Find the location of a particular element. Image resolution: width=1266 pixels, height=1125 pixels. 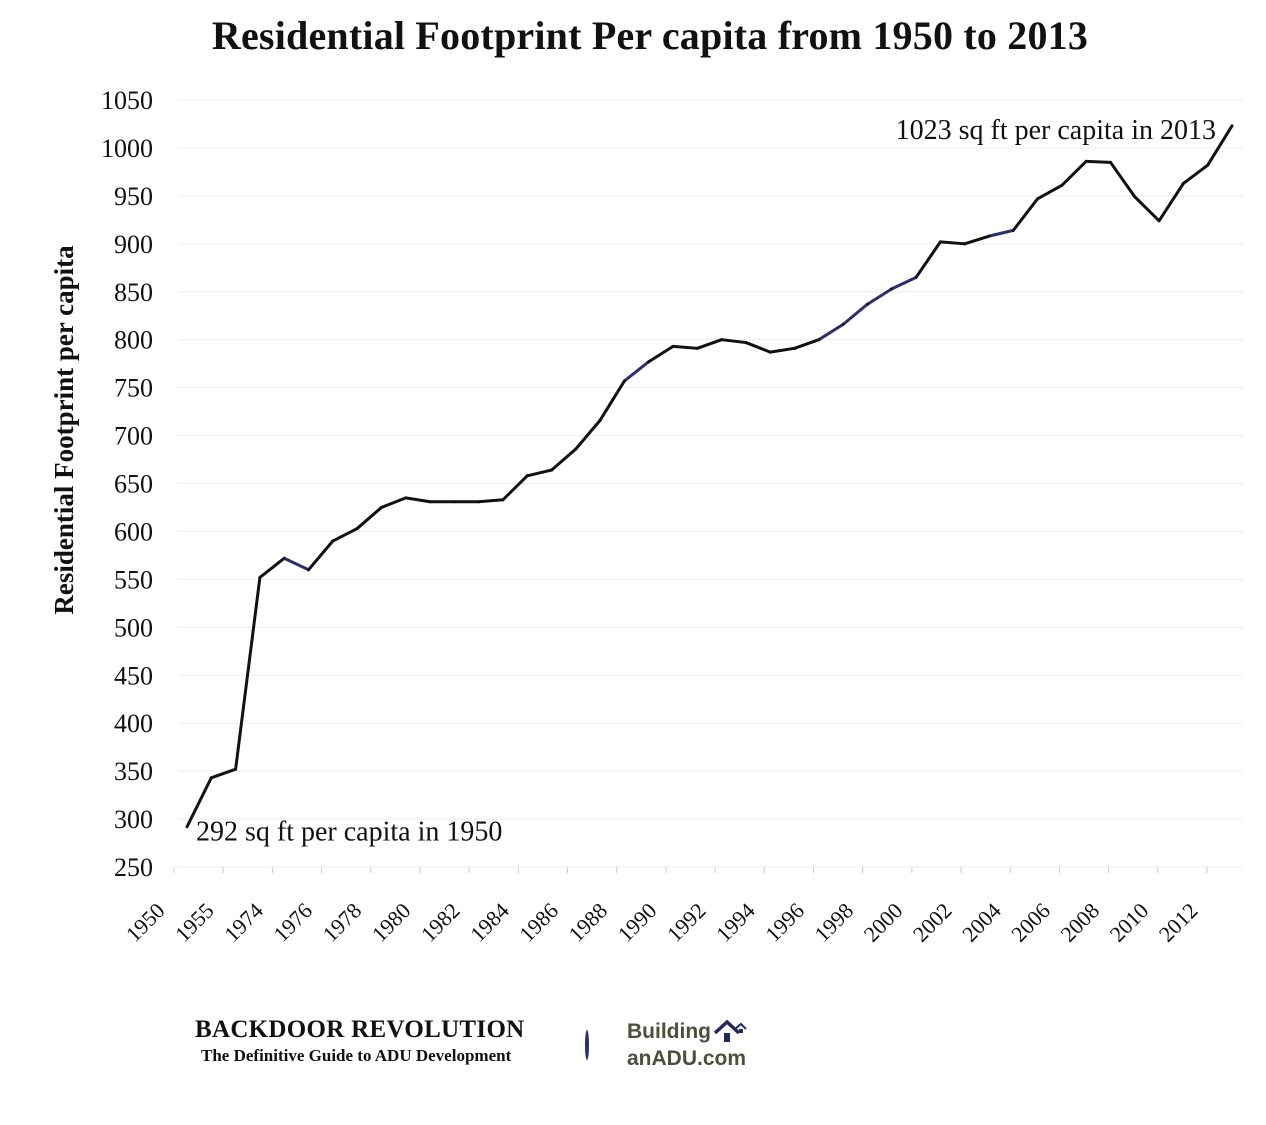

building-an-adu-logo: Building anADU.com is located at coordinates (687, 1045).